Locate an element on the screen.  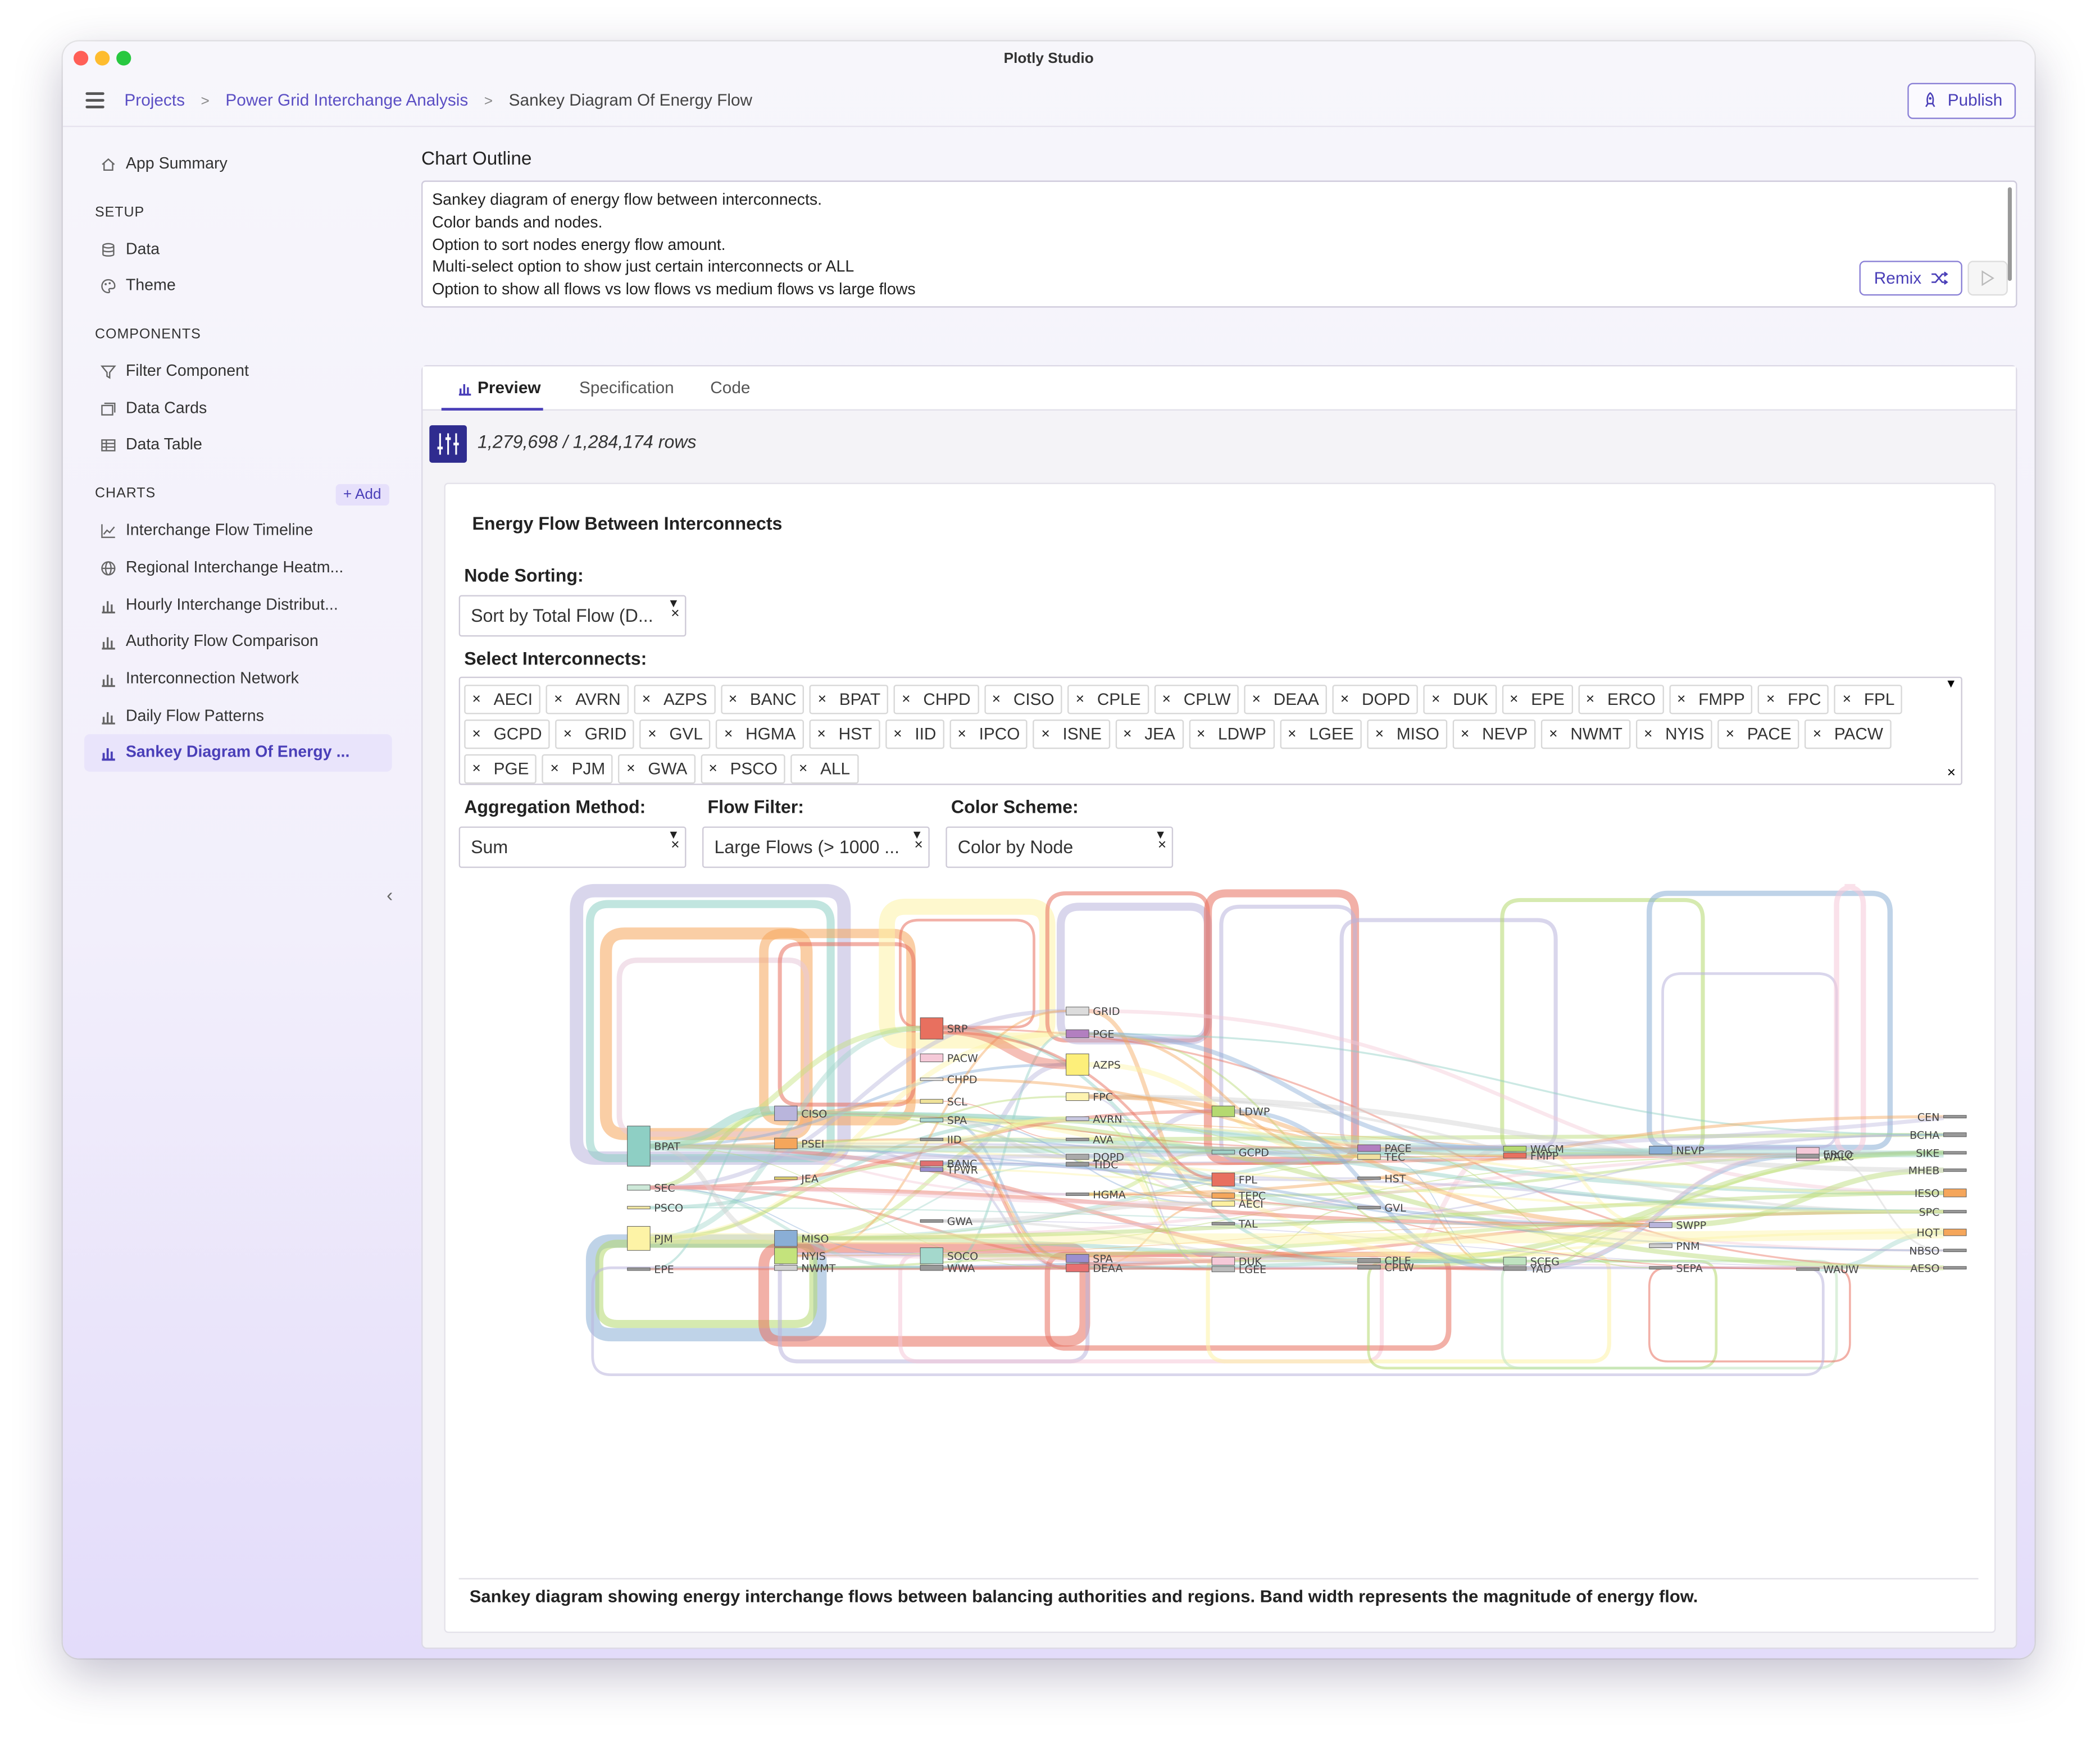
sidebar-item-data-table: Data Table is located at coordinates (238, 446).